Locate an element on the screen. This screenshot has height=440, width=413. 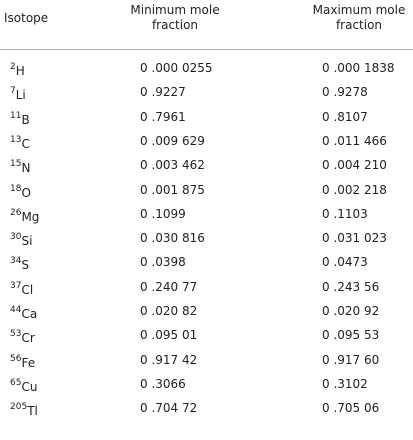
isotope-cell: 15N is located at coordinates (20, 167).